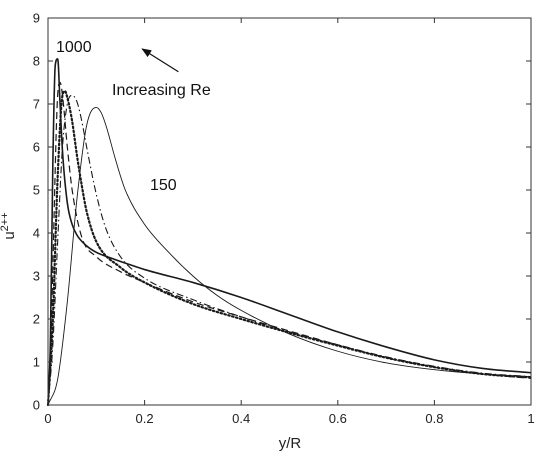 The width and height of the screenshot is (550, 458). I want to click on increasing-re-arrow, so click(160, 60).